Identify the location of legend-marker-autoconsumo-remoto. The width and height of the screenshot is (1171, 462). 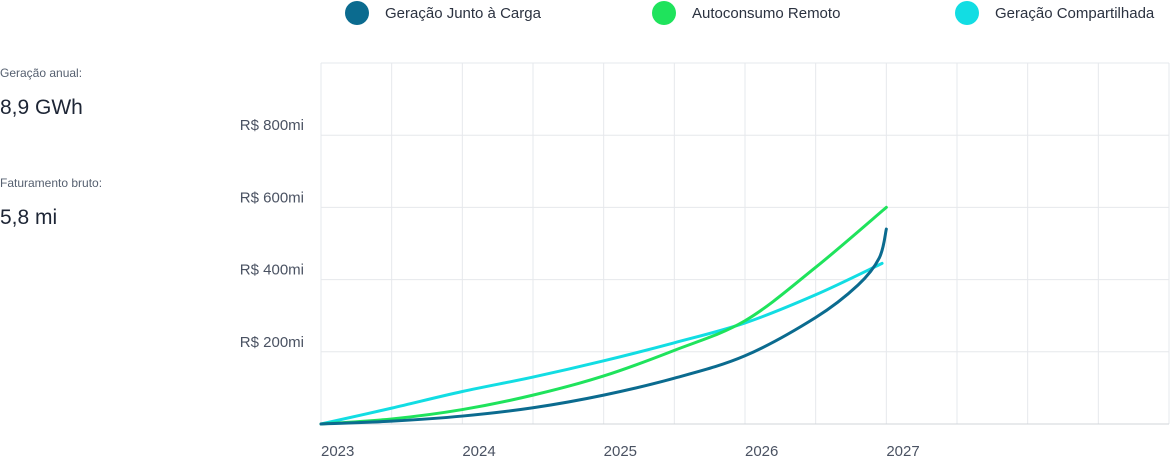
(664, 13).